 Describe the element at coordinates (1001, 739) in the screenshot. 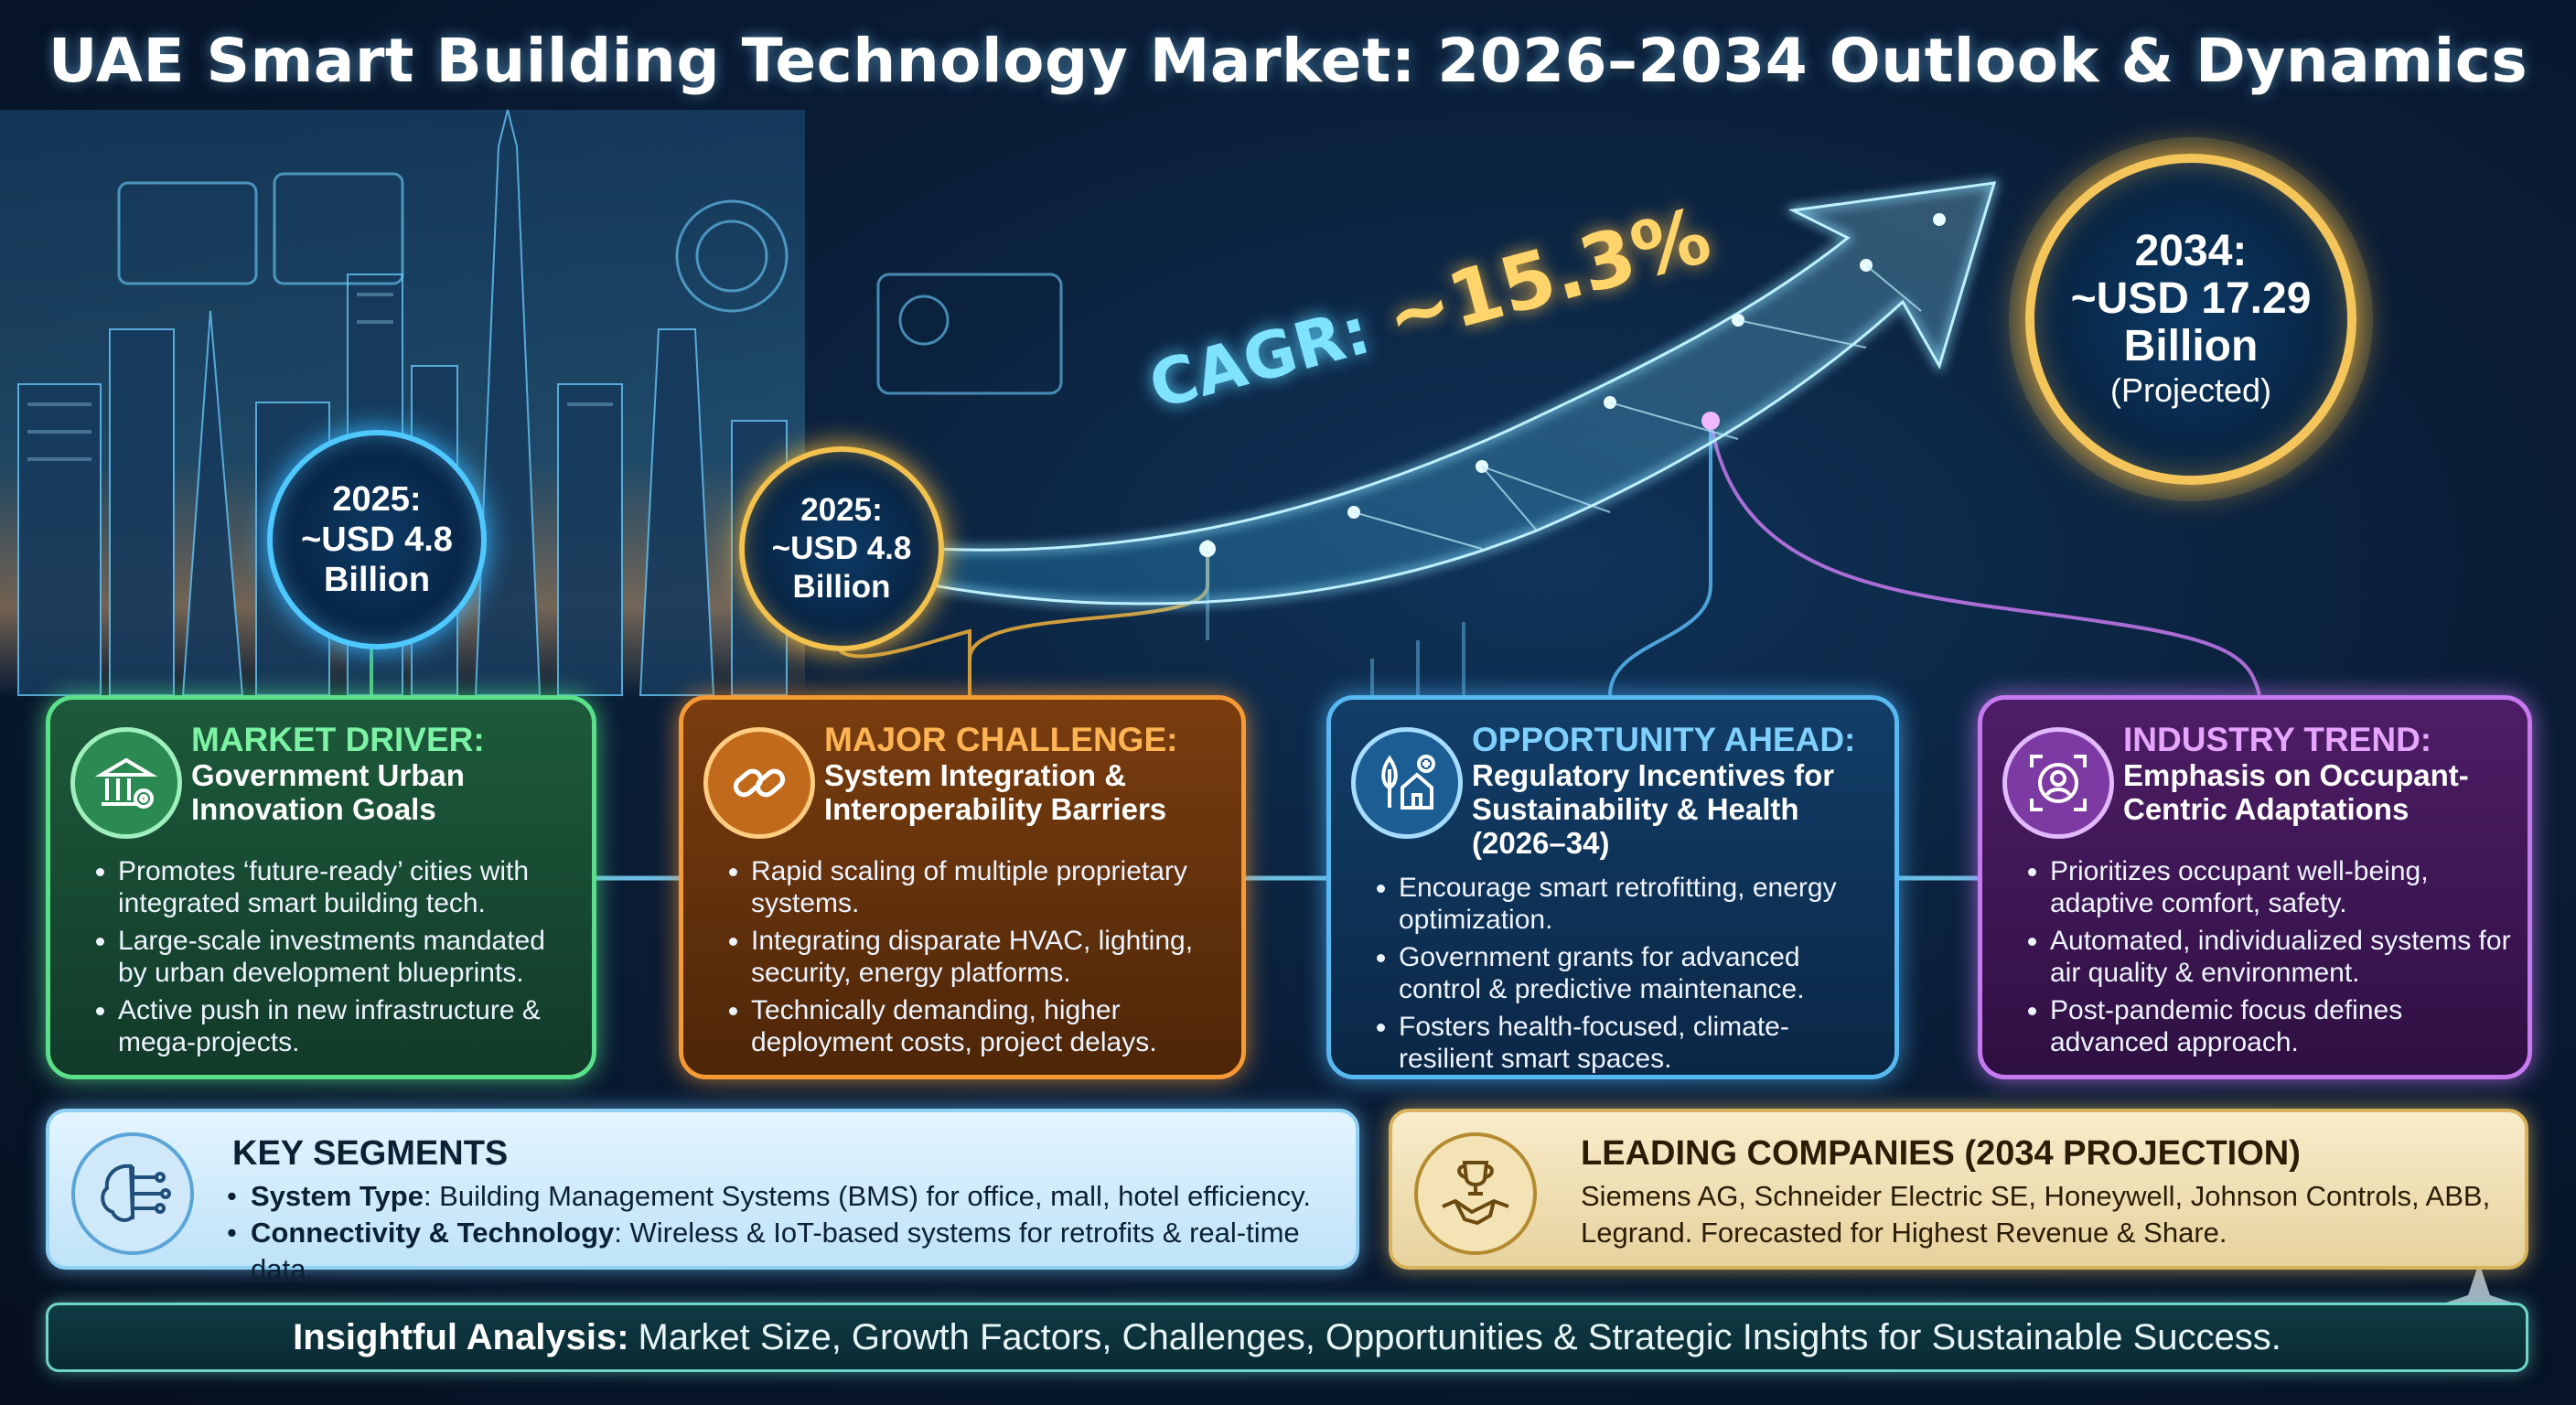

I see `card-heading: MAJOR CHALLENGE:` at that location.